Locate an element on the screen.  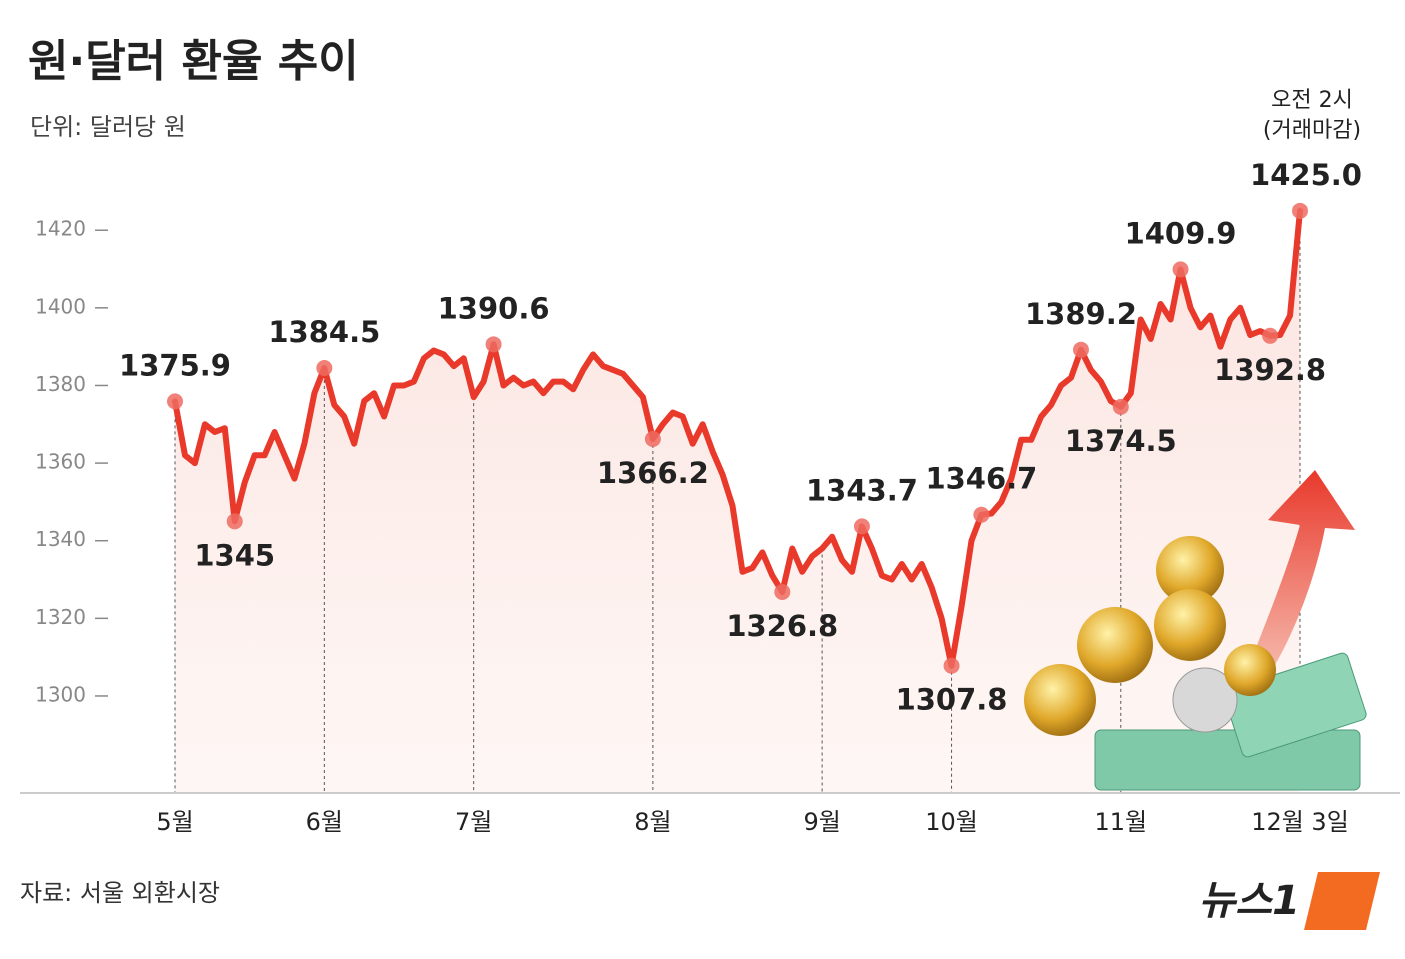
value-label: 1326.8 is located at coordinates (782, 626).